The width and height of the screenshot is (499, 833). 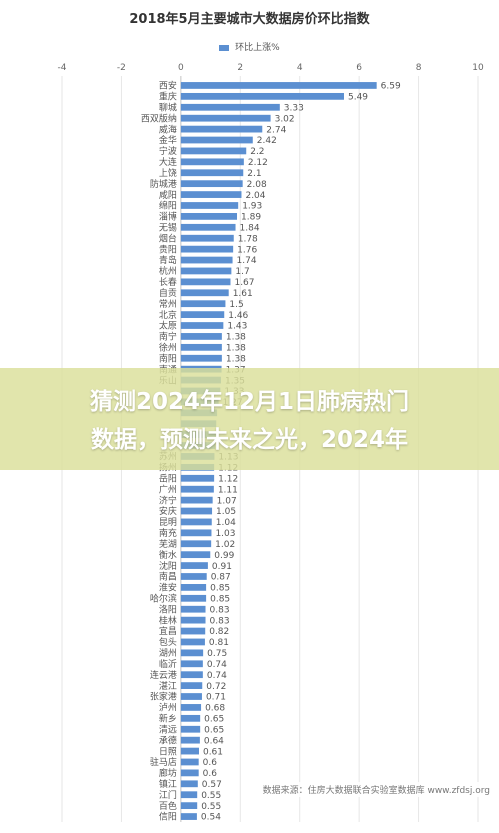 What do you see at coordinates (236, 305) in the screenshot?
I see `value-label: 1.5` at bounding box center [236, 305].